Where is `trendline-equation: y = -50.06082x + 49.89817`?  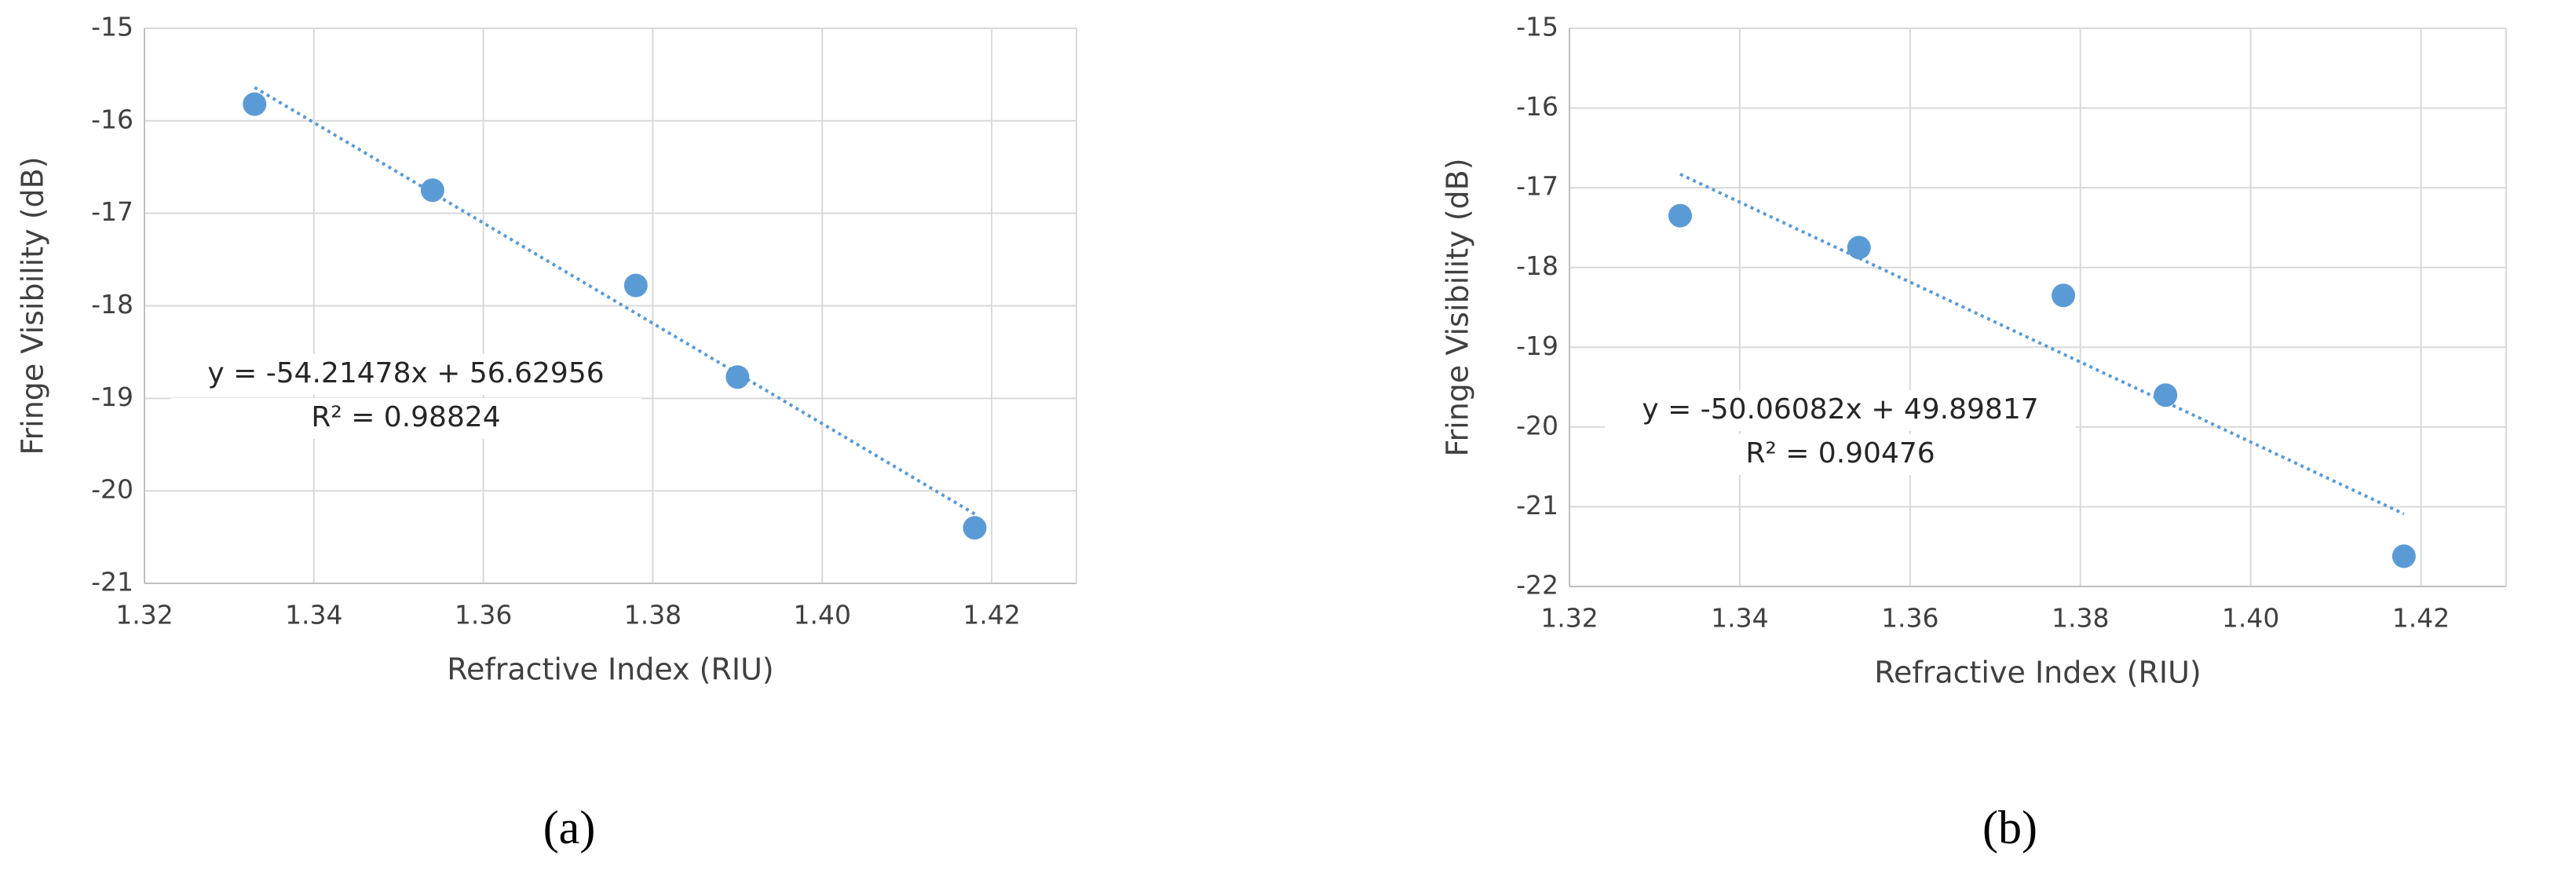
trendline-equation: y = -50.06082x + 49.89817 is located at coordinates (1840, 409).